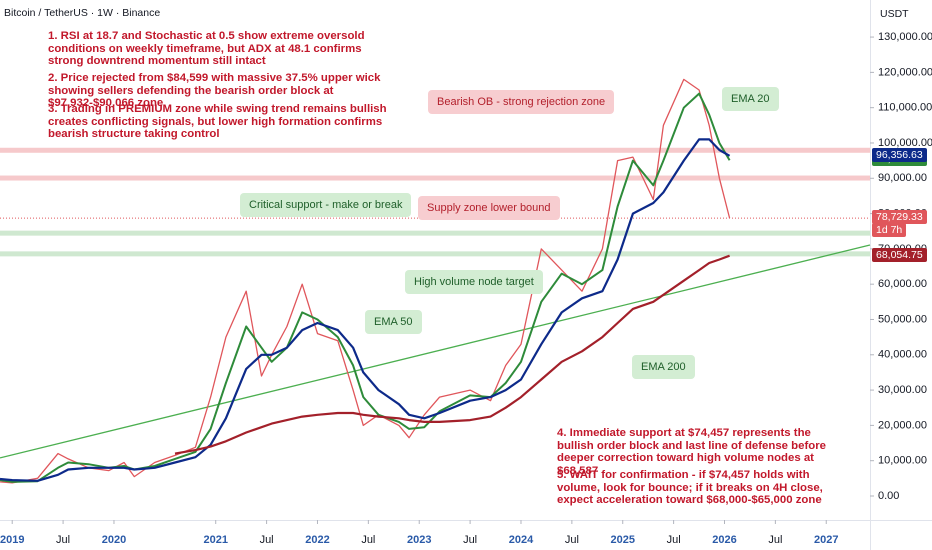 This screenshot has height=550, width=932. Describe the element at coordinates (12, 540) in the screenshot. I see `x-tick-label: 2019` at that location.